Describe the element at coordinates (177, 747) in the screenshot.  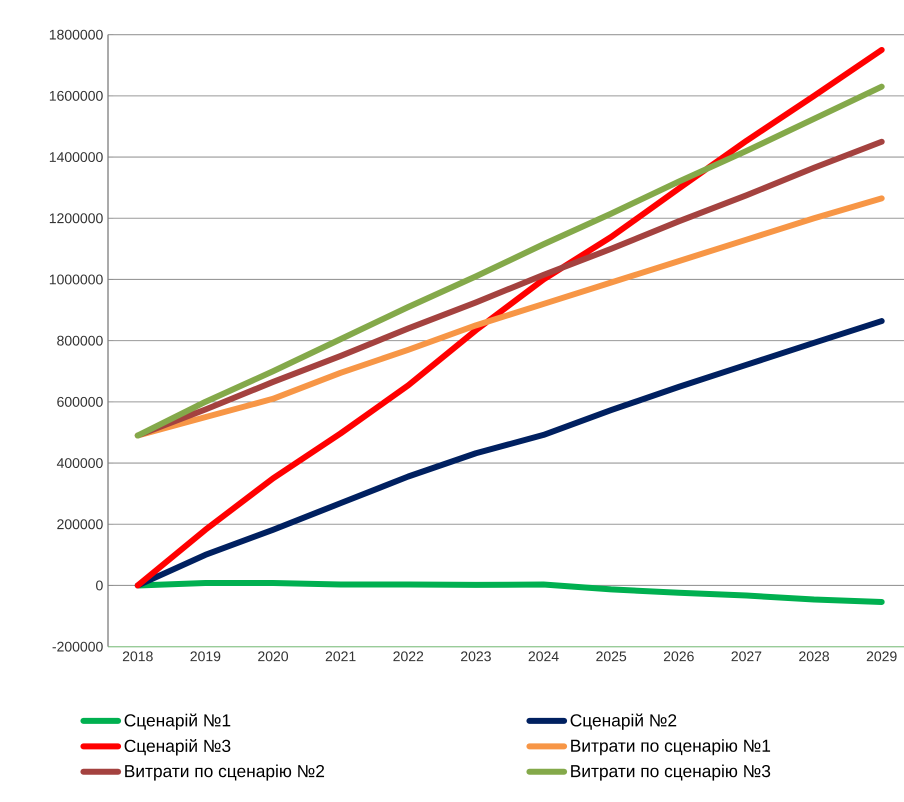
I see `legend-label: Сценарій №3` at that location.